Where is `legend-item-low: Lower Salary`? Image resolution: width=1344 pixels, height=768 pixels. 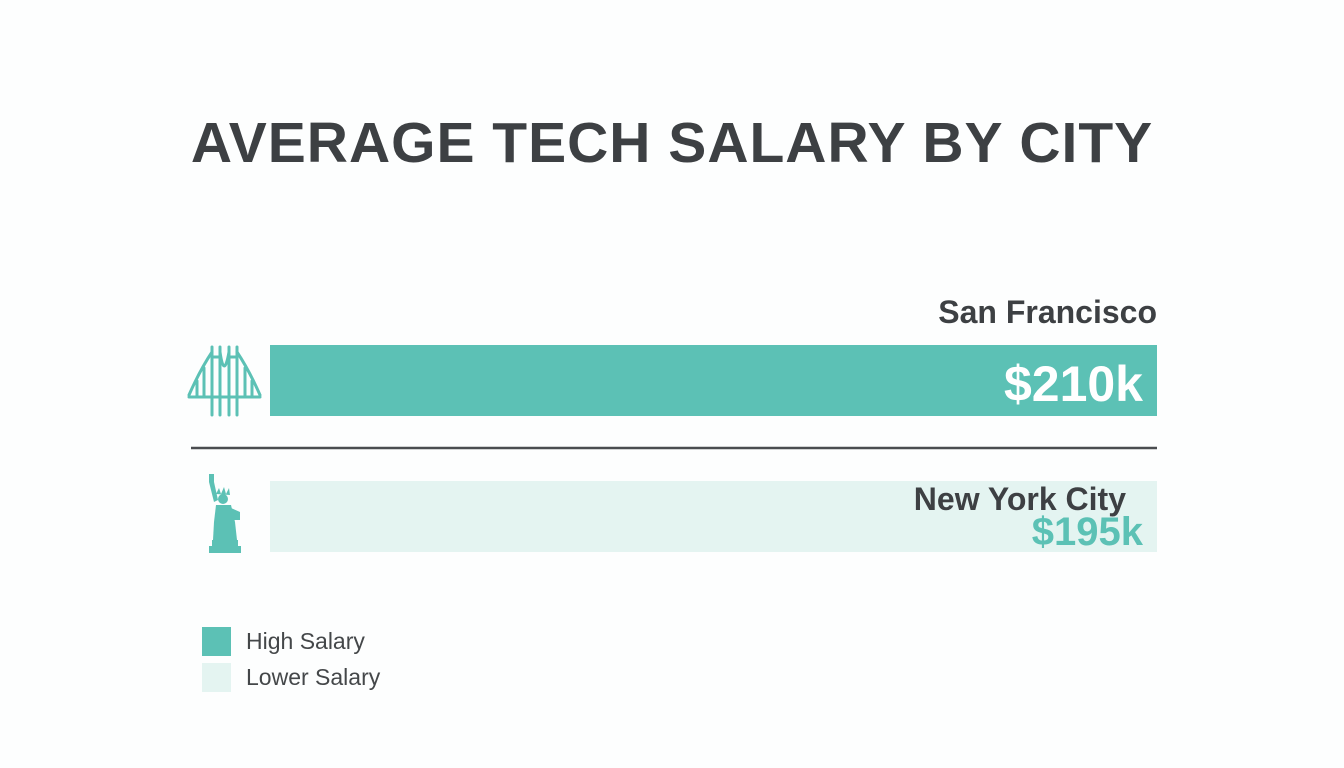
legend-item-low: Lower Salary is located at coordinates (291, 677).